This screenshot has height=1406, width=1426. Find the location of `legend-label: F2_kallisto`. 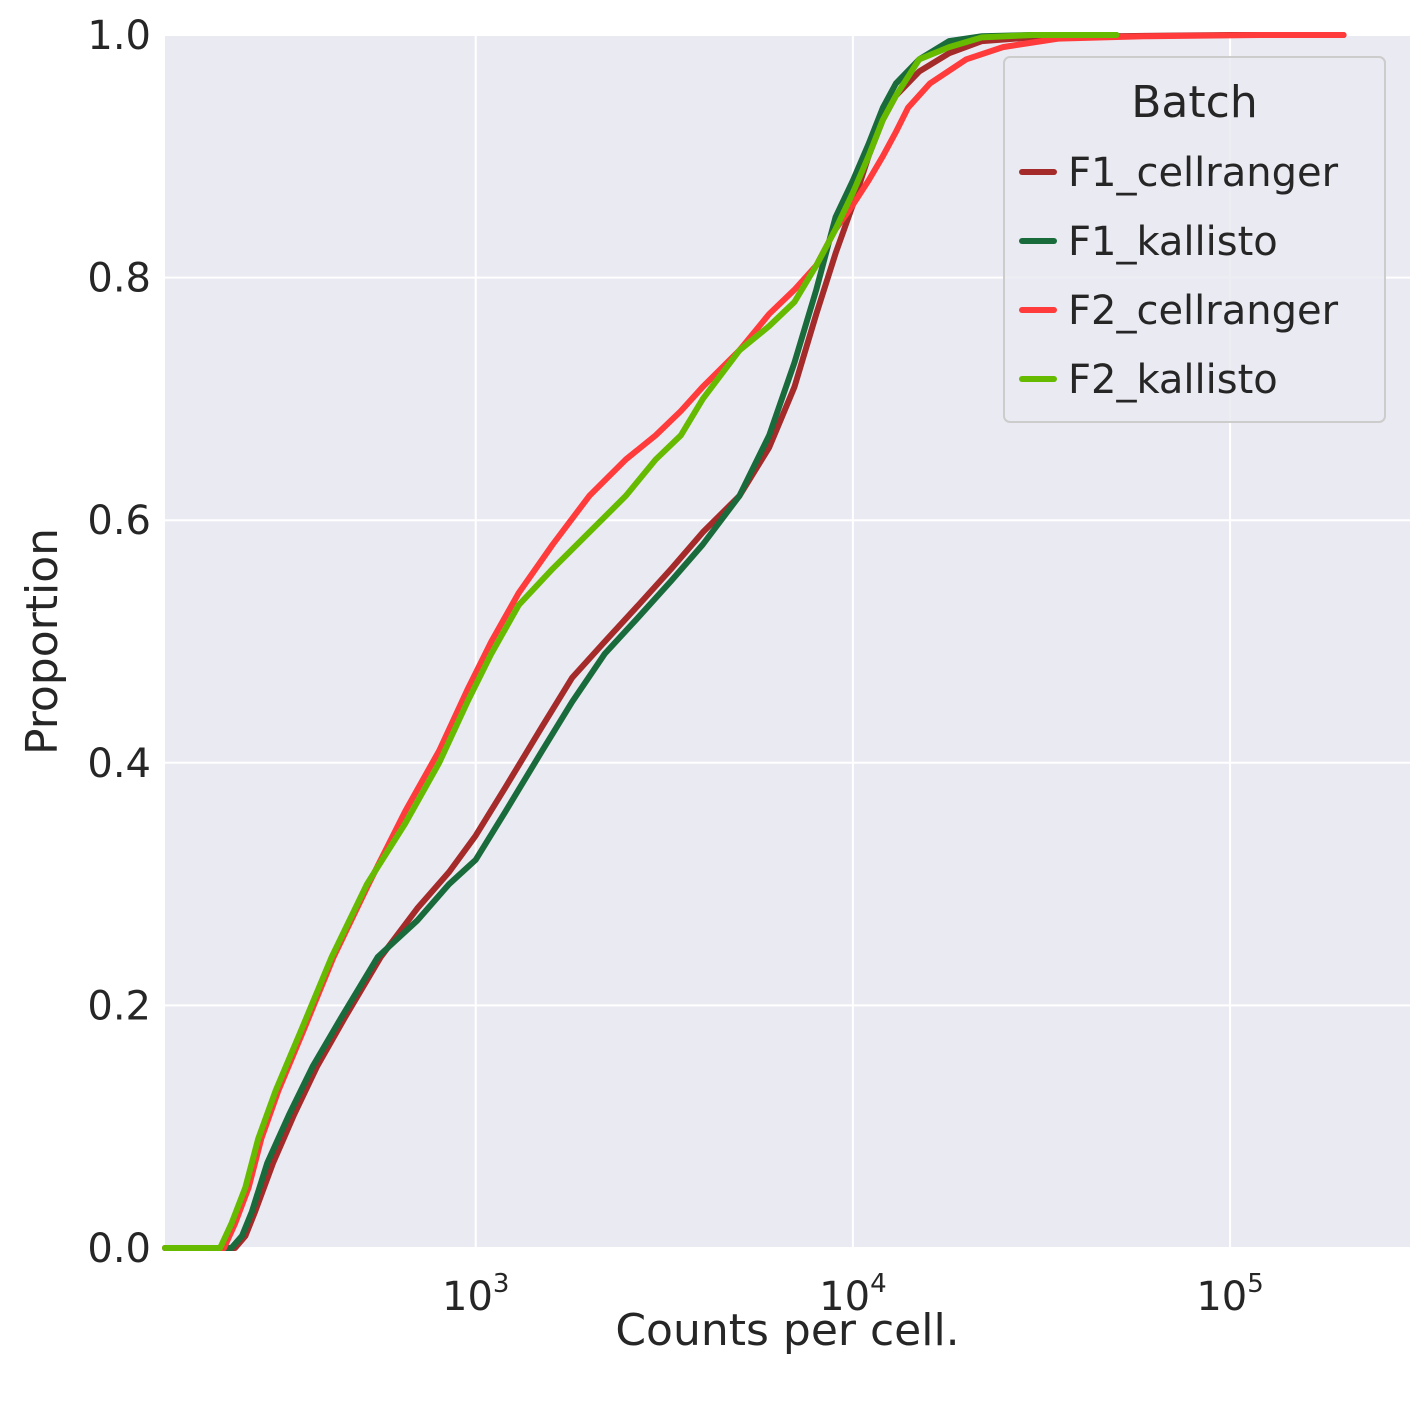

legend-label: F2_kallisto is located at coordinates (1173, 380).